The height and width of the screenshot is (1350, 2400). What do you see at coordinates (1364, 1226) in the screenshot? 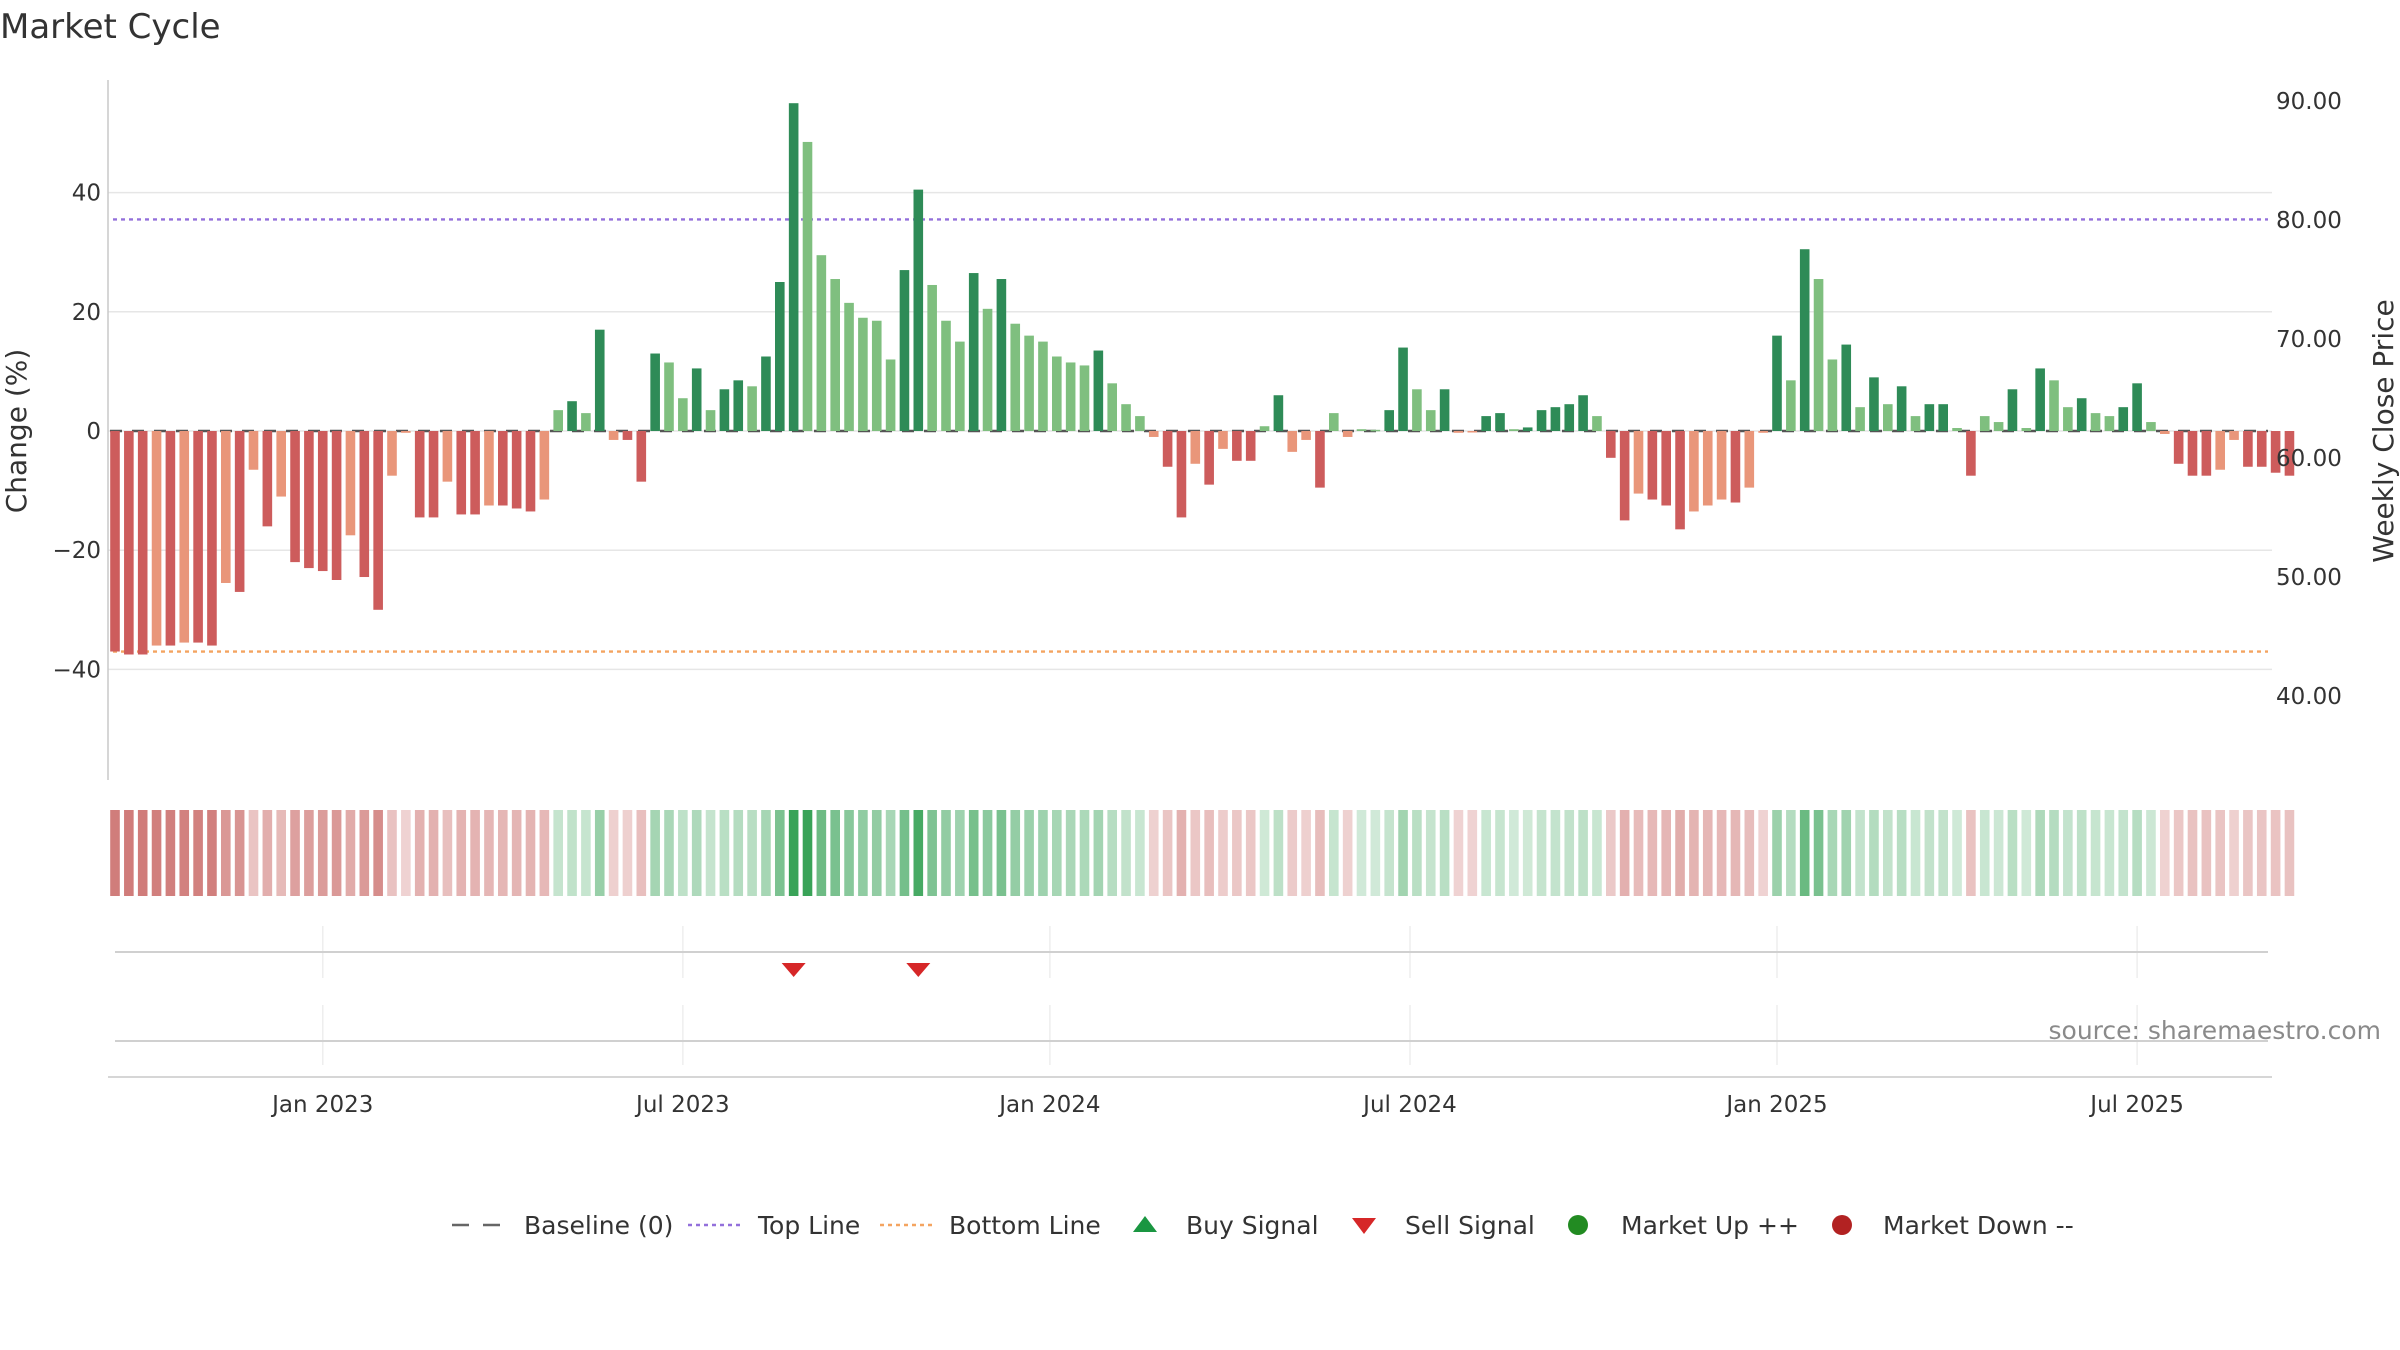
I see `legend-sell-signal-icon` at bounding box center [1364, 1226].